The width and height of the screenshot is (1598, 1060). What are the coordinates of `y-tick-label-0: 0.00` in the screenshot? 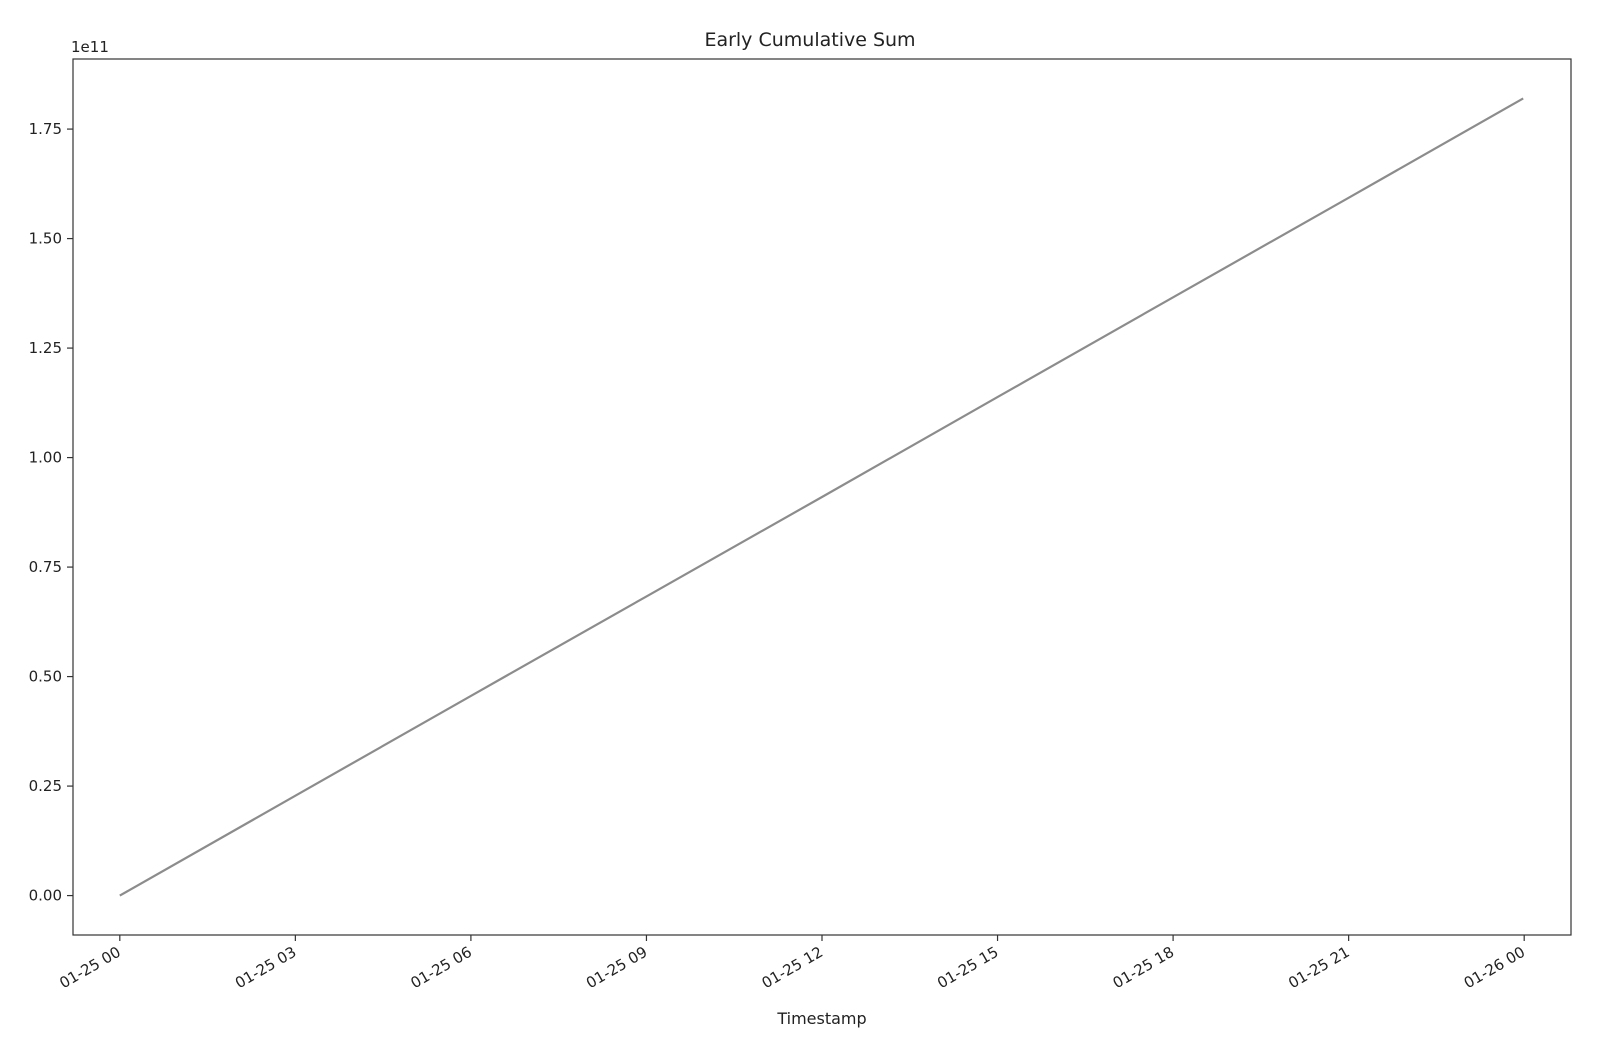 It's located at (45, 896).